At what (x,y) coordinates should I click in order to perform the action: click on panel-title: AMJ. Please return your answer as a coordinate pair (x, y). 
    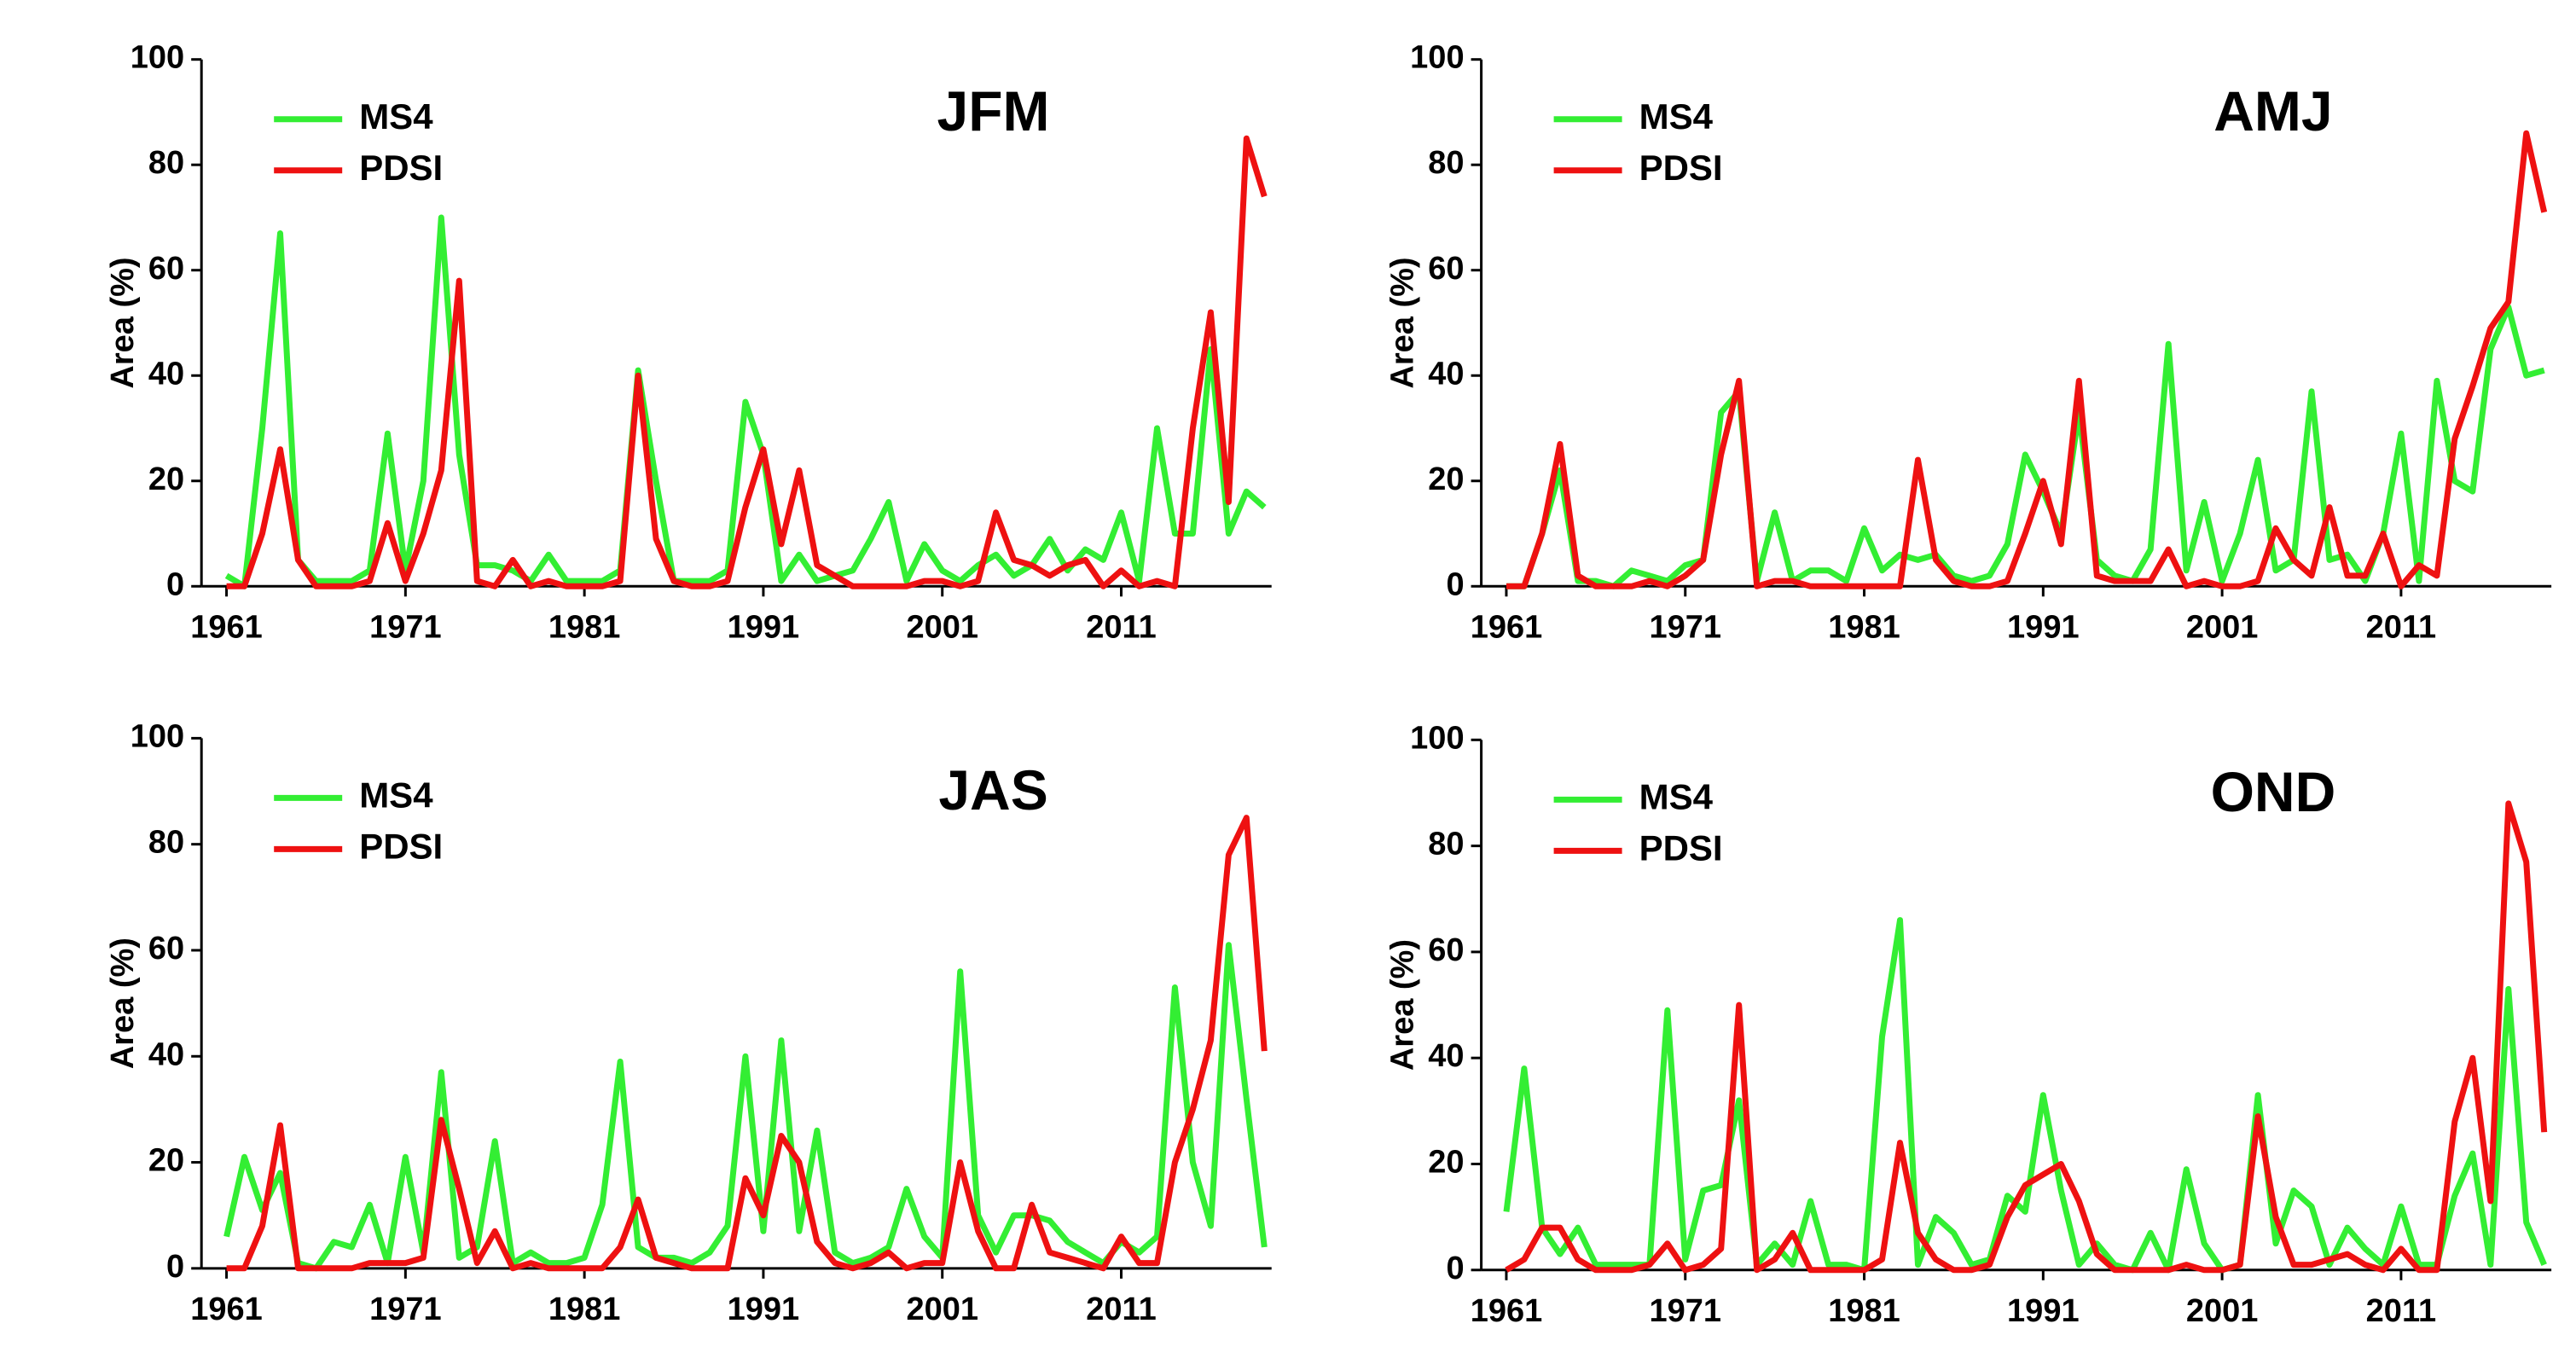
    Looking at the image, I should click on (2272, 110).